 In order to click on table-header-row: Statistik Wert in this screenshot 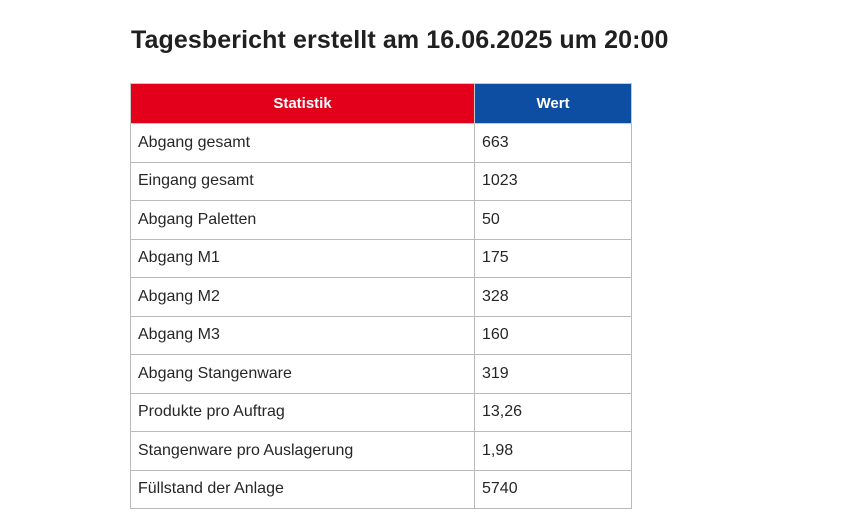, I will do `click(381, 103)`.